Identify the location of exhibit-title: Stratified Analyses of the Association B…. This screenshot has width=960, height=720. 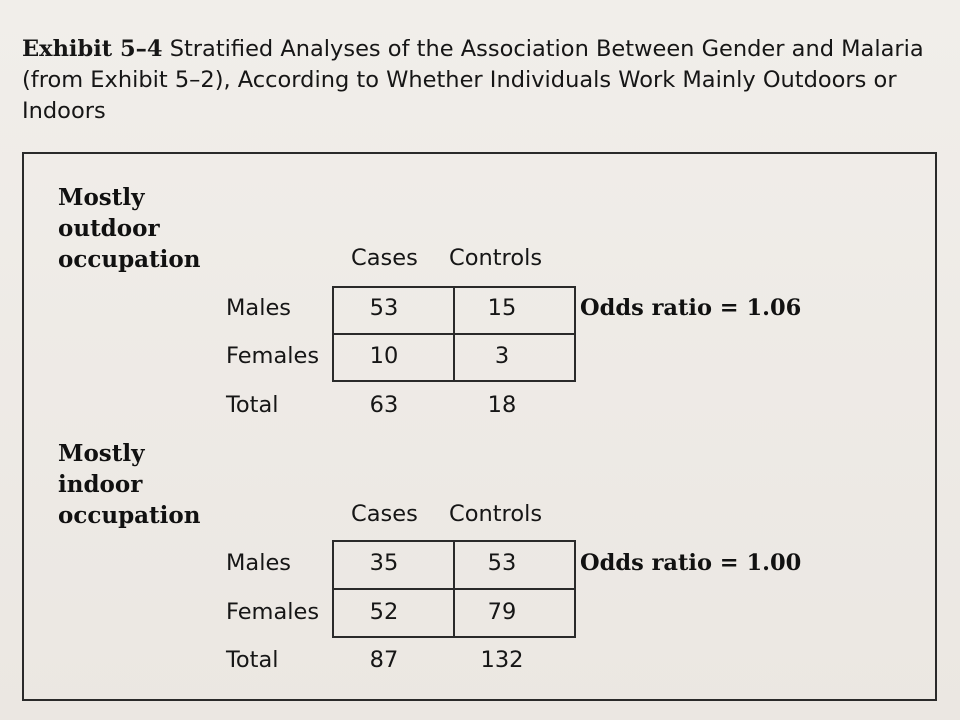
(473, 80).